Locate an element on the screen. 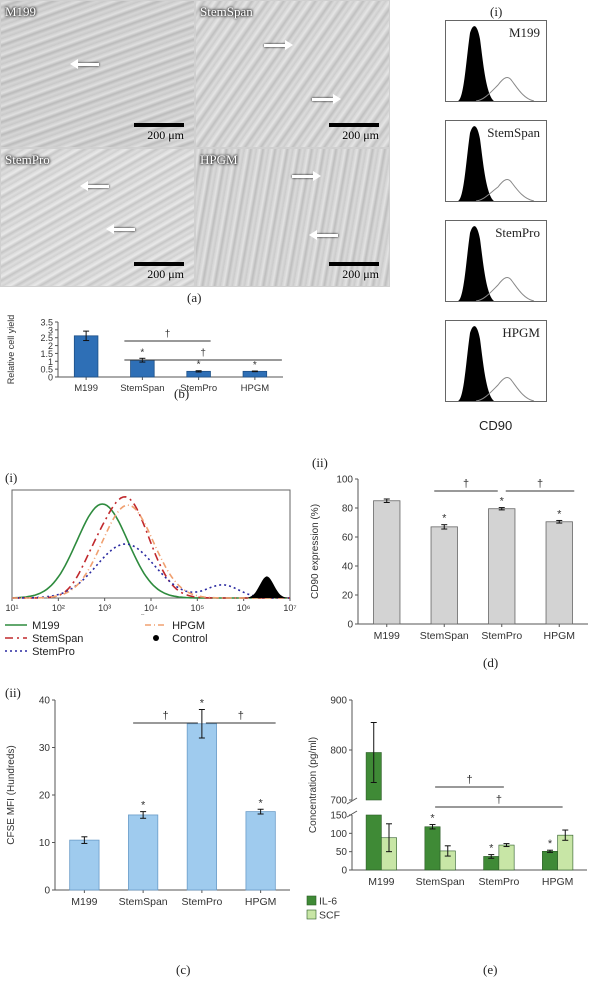 The width and height of the screenshot is (600, 985). legend-label: SCF is located at coordinates (329, 916).